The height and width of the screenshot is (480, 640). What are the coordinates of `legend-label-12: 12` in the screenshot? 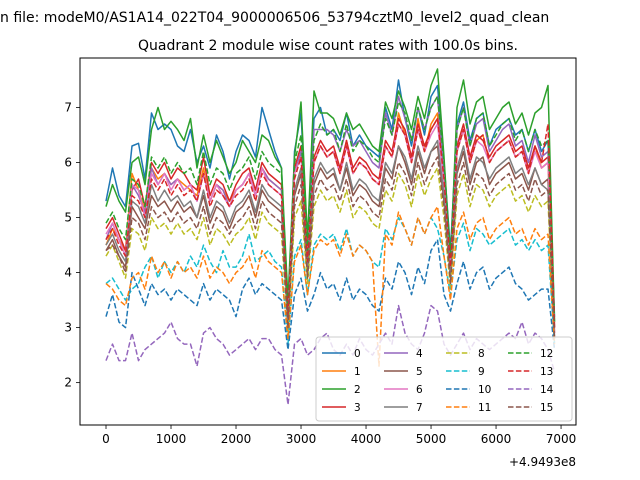 It's located at (546, 354).